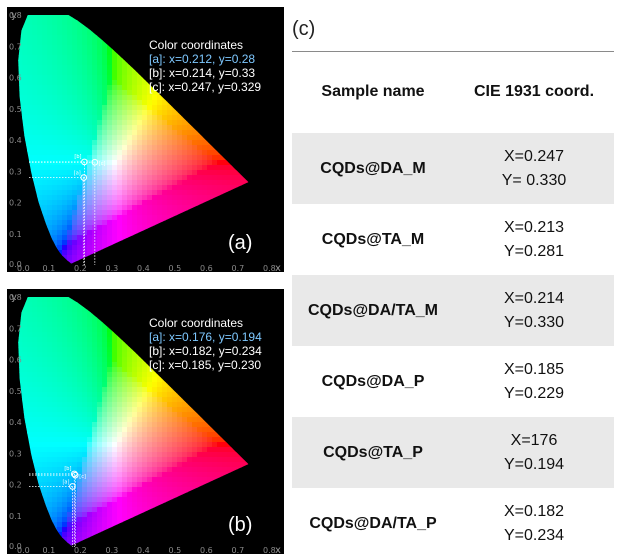 This screenshot has height=559, width=622. I want to click on table-row: CQDs@DA/TA_M X=0.214 Y=0.330, so click(453, 310).